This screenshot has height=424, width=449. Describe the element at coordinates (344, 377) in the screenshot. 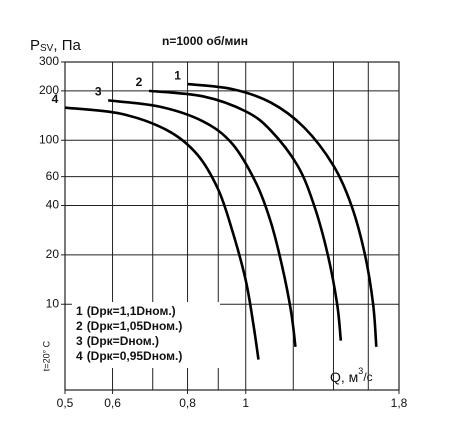

I see `x-label-main: Q, м` at that location.